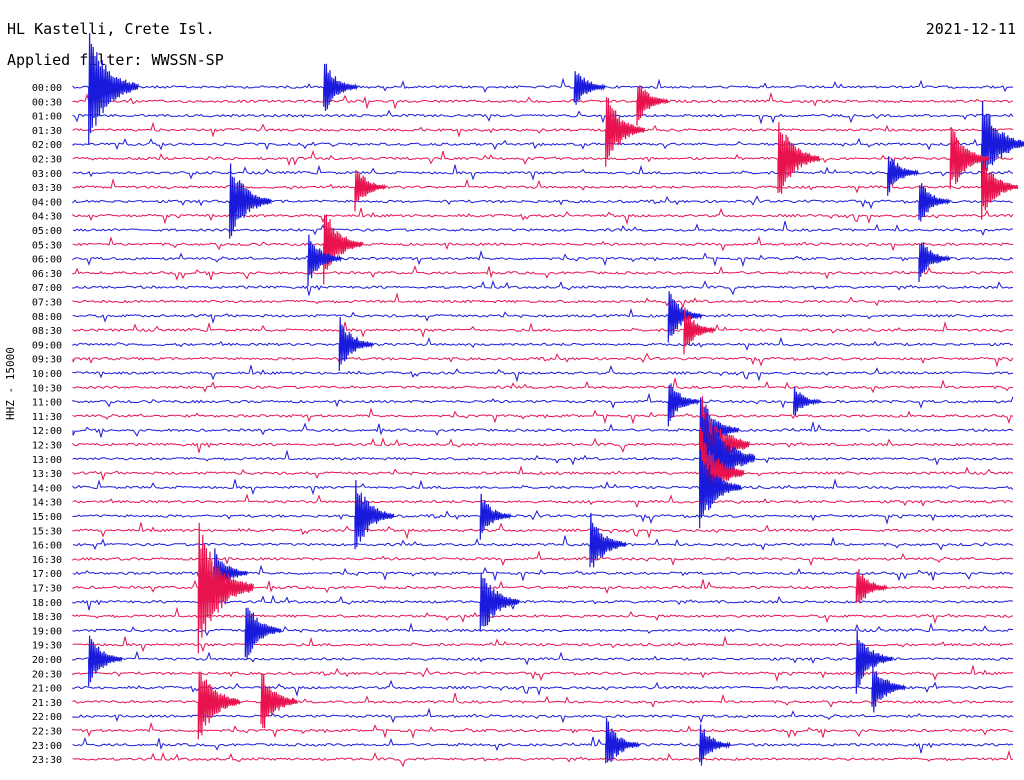  What do you see at coordinates (970, 29) in the screenshot?
I see `date-label: 2021-12-11` at bounding box center [970, 29].